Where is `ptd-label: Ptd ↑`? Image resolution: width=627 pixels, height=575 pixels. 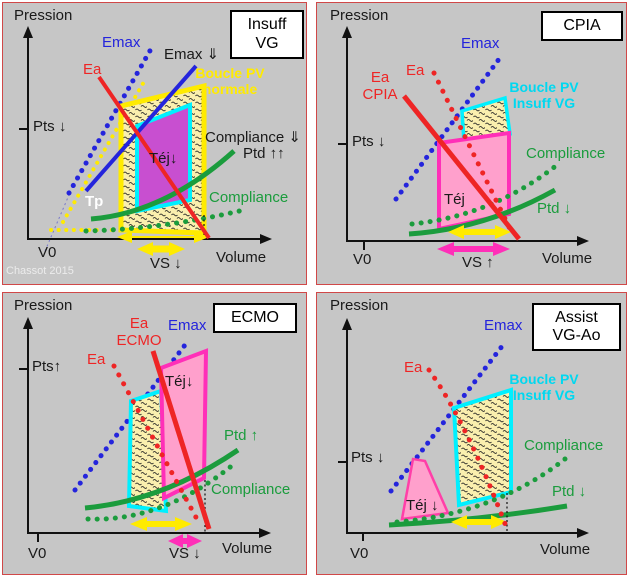
ptd-label: Ptd ↑ is located at coordinates (241, 435).